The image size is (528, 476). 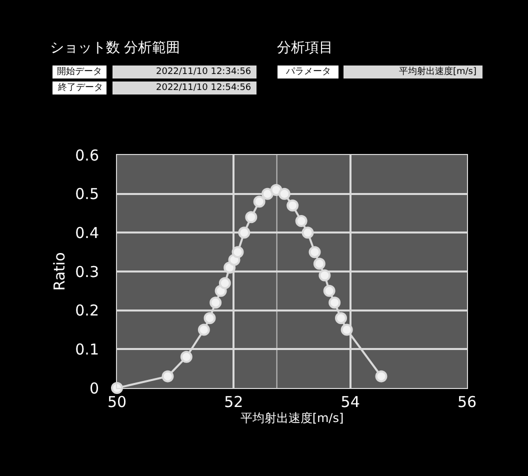 What do you see at coordinates (308, 72) in the screenshot?
I see `text: パラメータ` at bounding box center [308, 72].